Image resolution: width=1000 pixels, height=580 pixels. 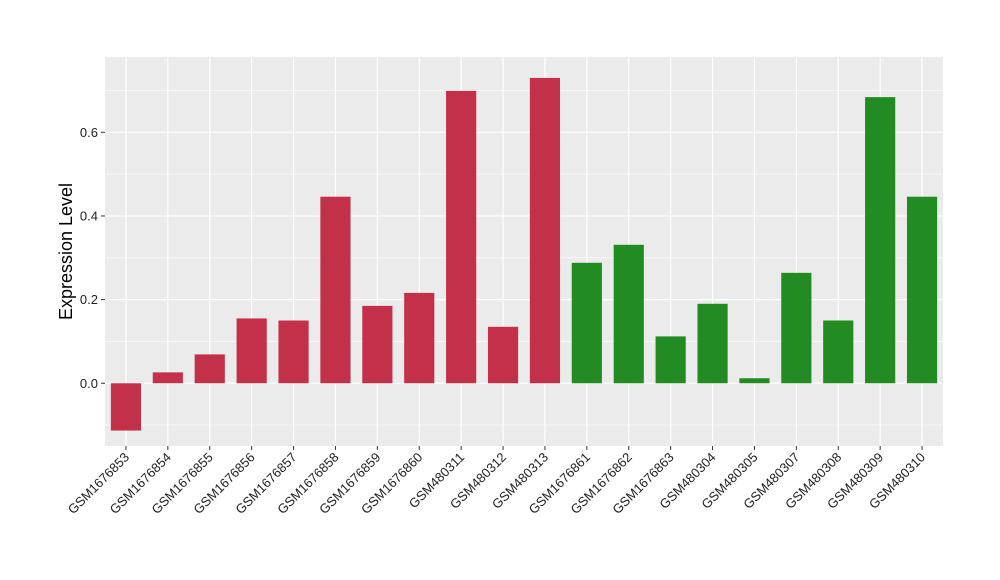 I want to click on bar-GSM1676862, so click(x=628, y=314).